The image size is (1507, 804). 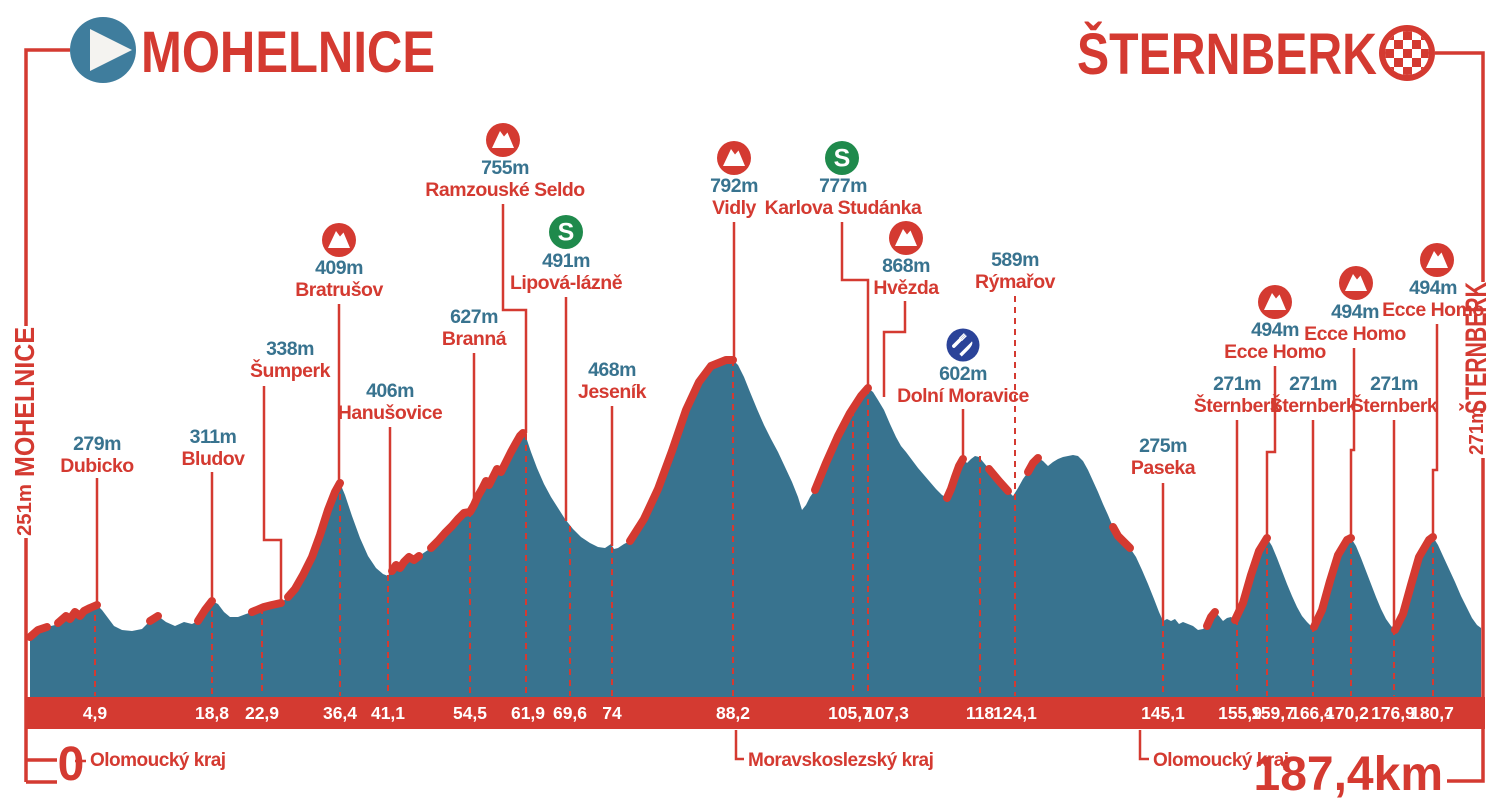 I want to click on sprint-icon, so click(x=566, y=232).